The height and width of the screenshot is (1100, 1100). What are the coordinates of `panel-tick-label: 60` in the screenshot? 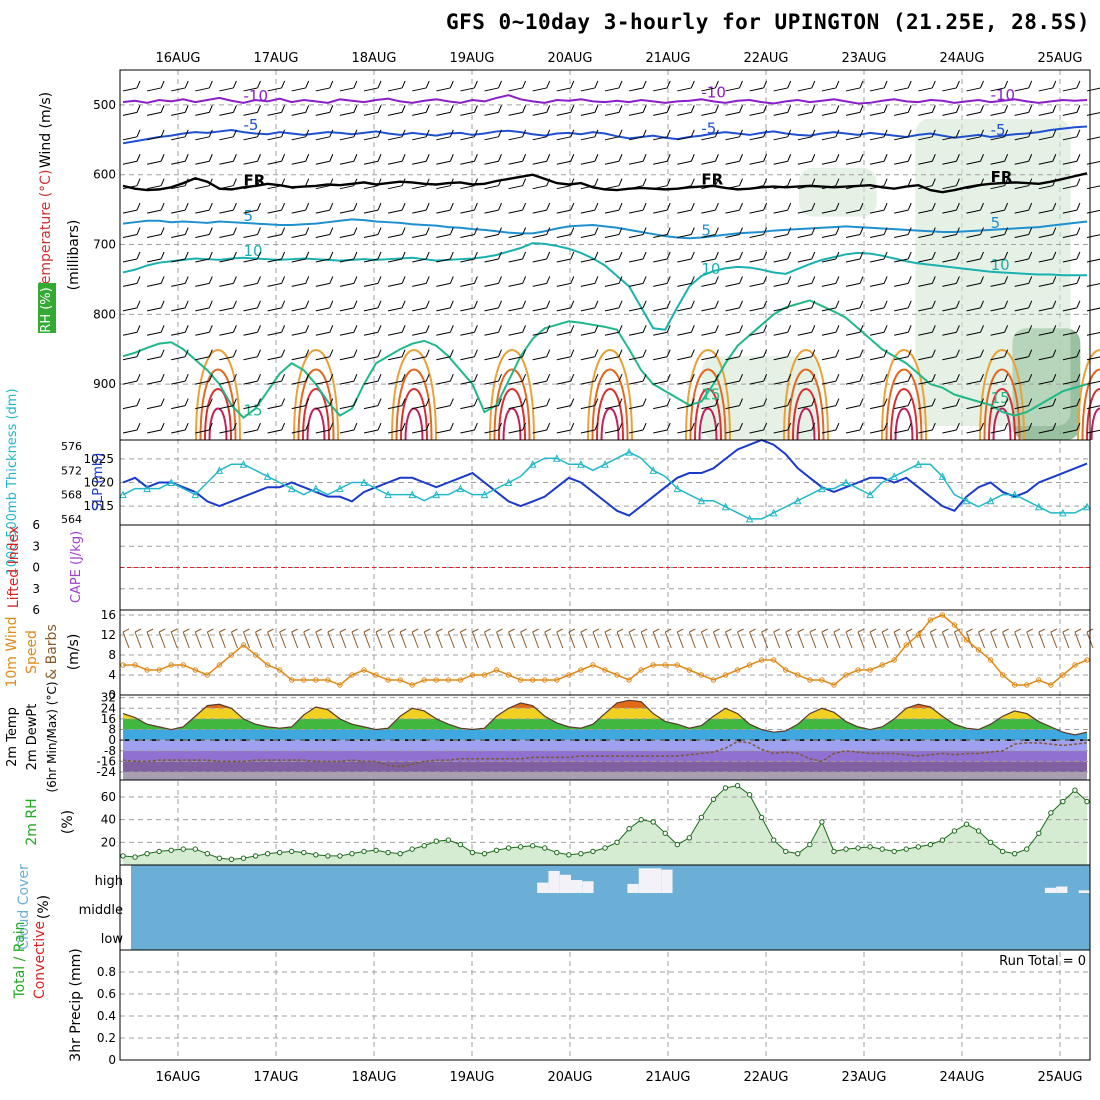 It's located at (108, 797).